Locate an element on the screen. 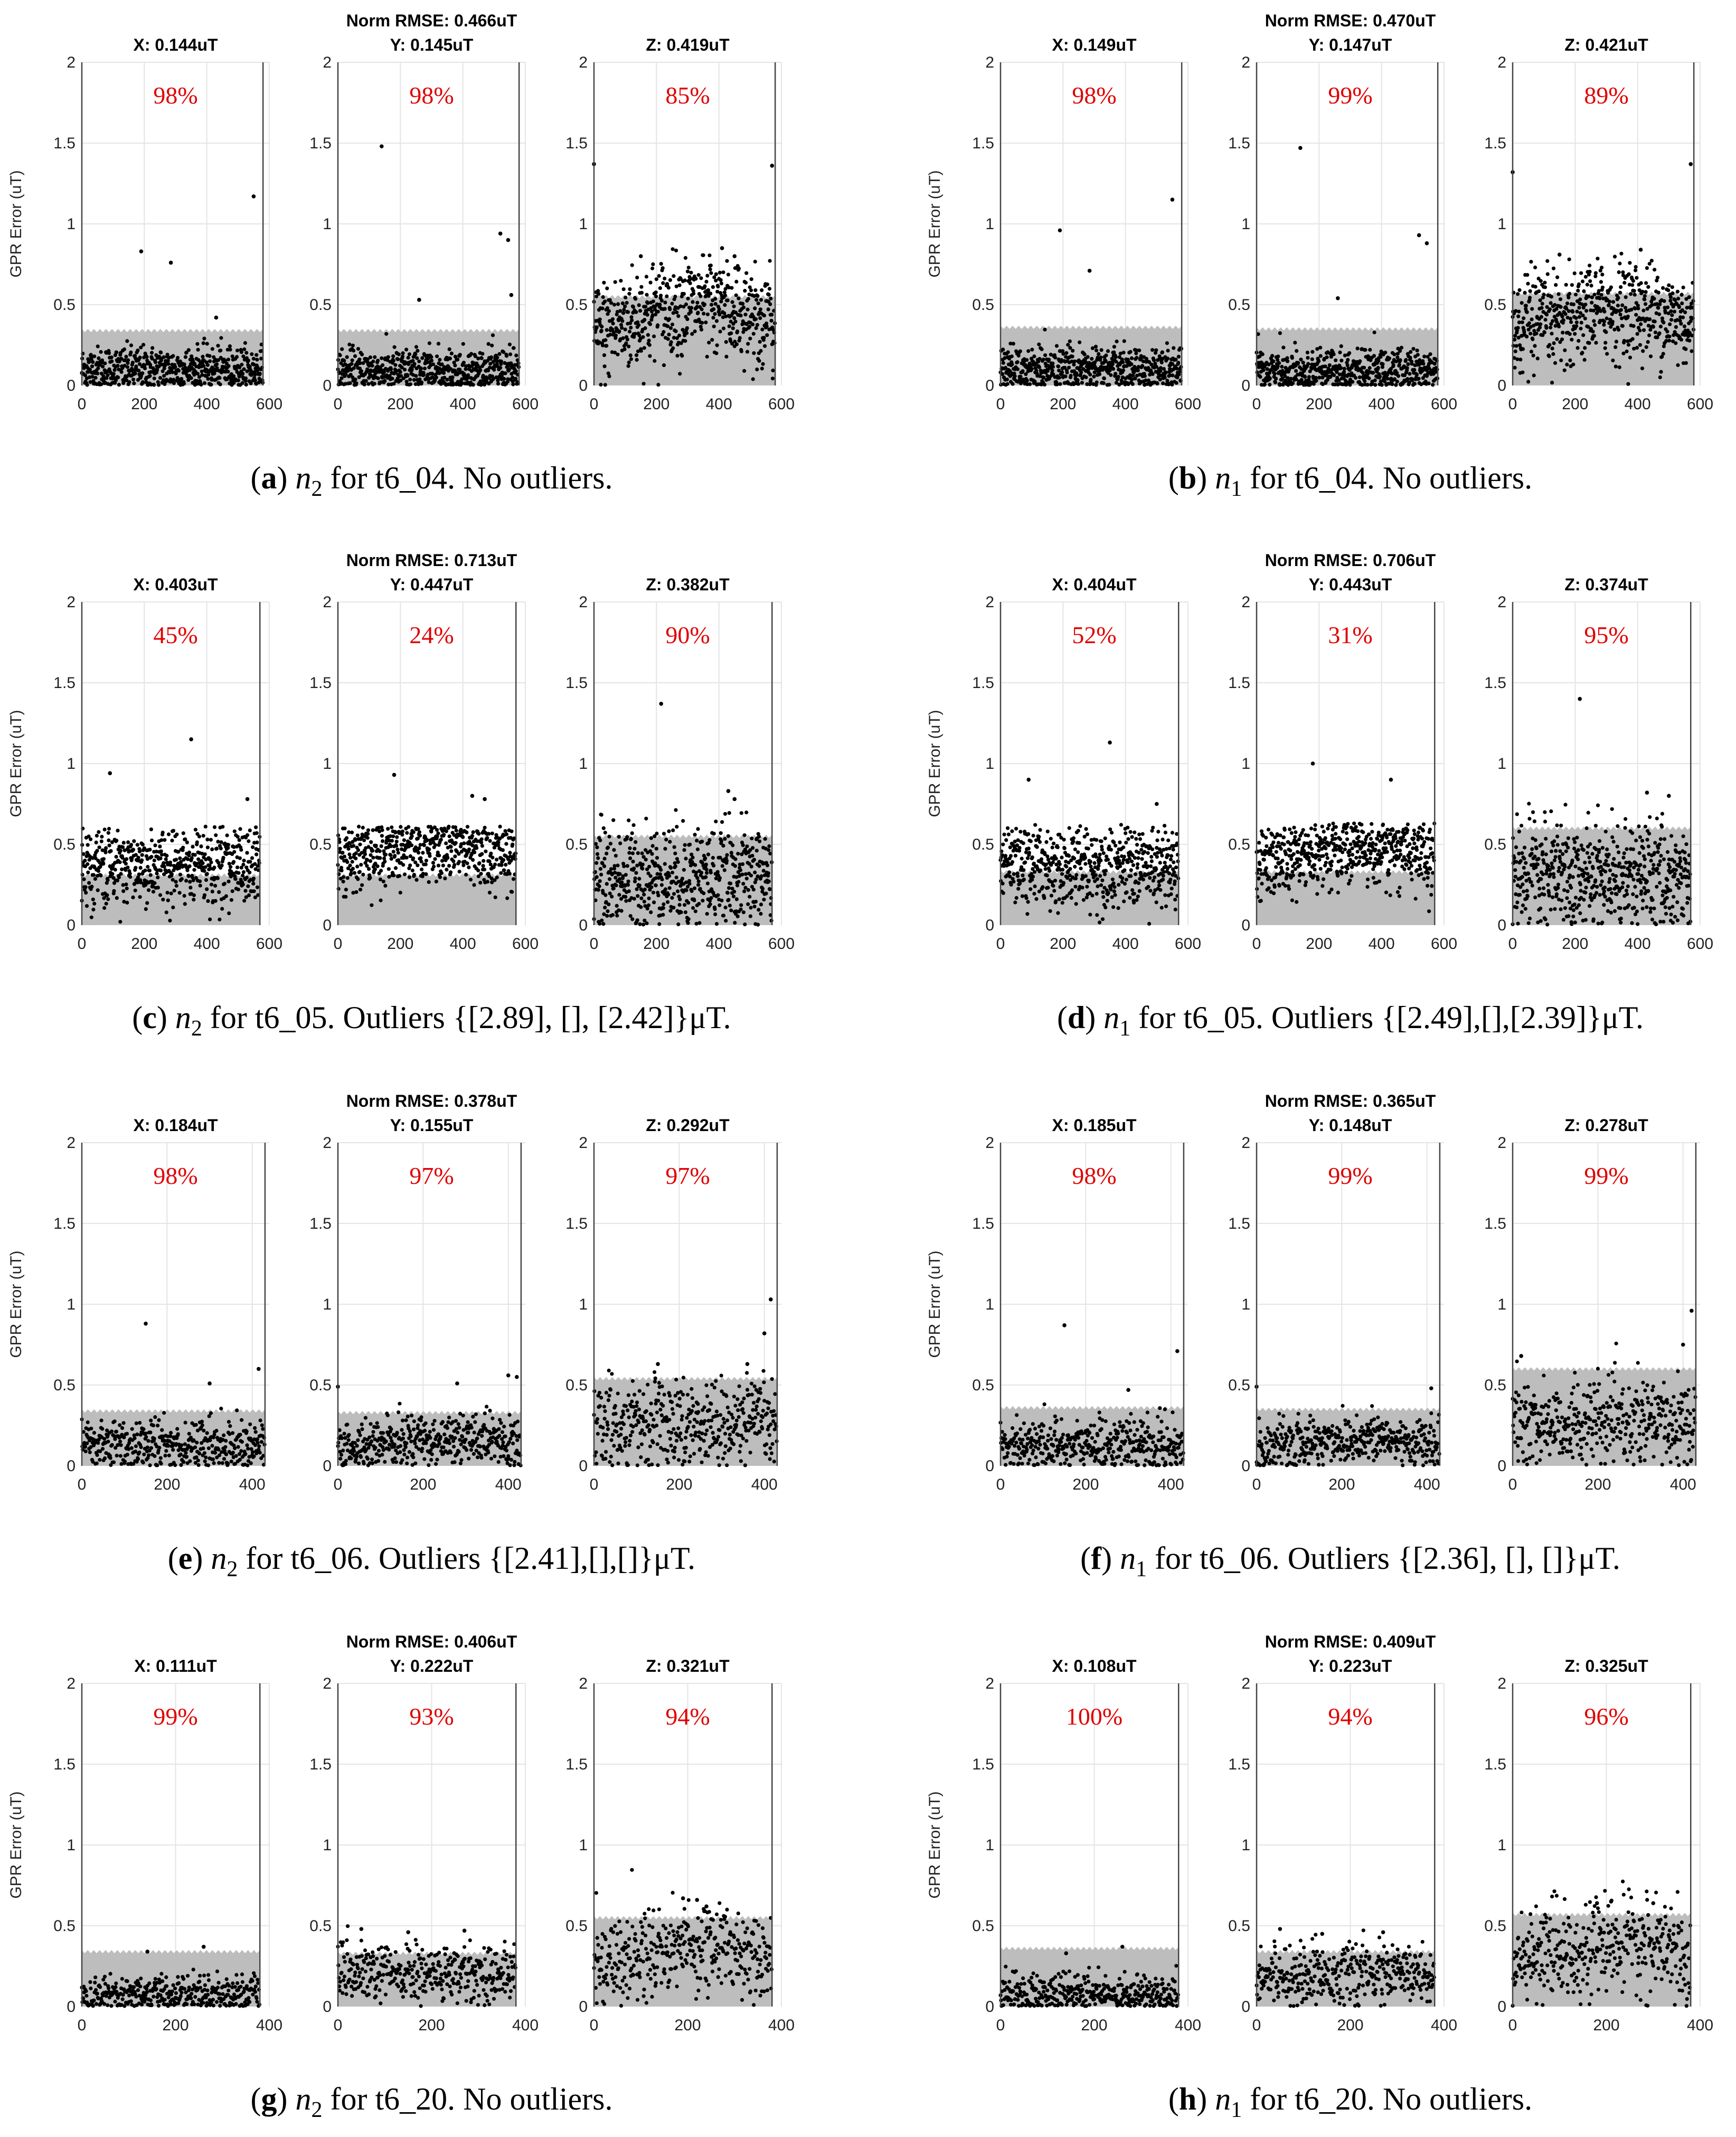  caption-node: n is located at coordinates (1223, 477).